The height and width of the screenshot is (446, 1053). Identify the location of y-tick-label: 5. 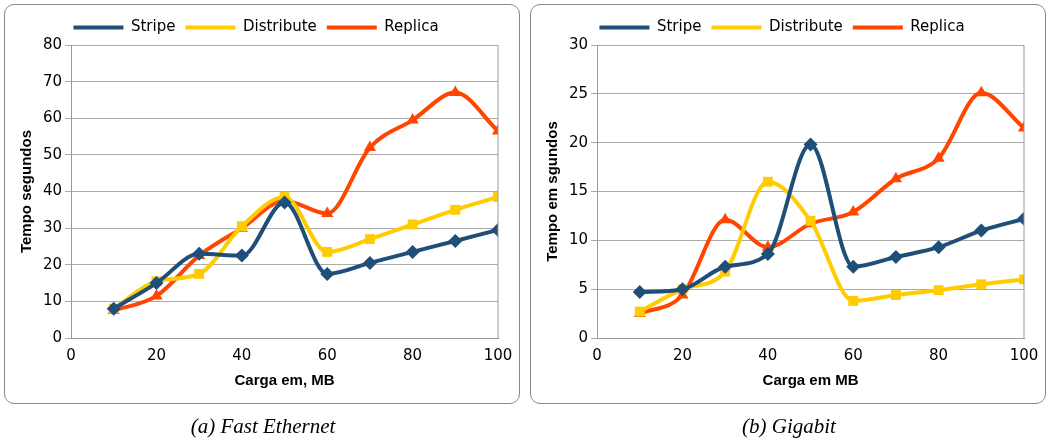
(583, 288).